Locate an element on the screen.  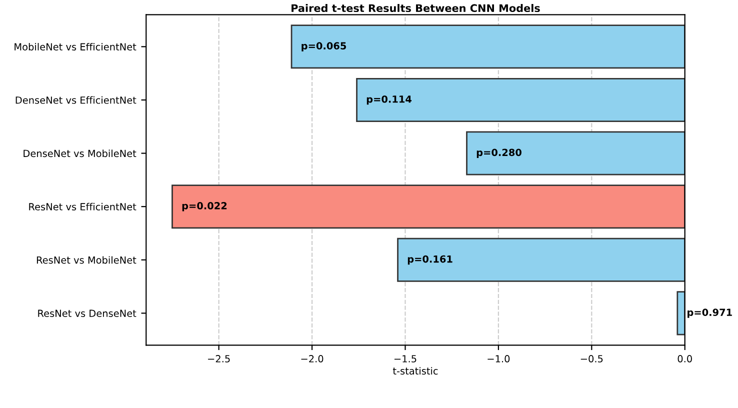
x-tick-label: −2.0 is located at coordinates (312, 358).